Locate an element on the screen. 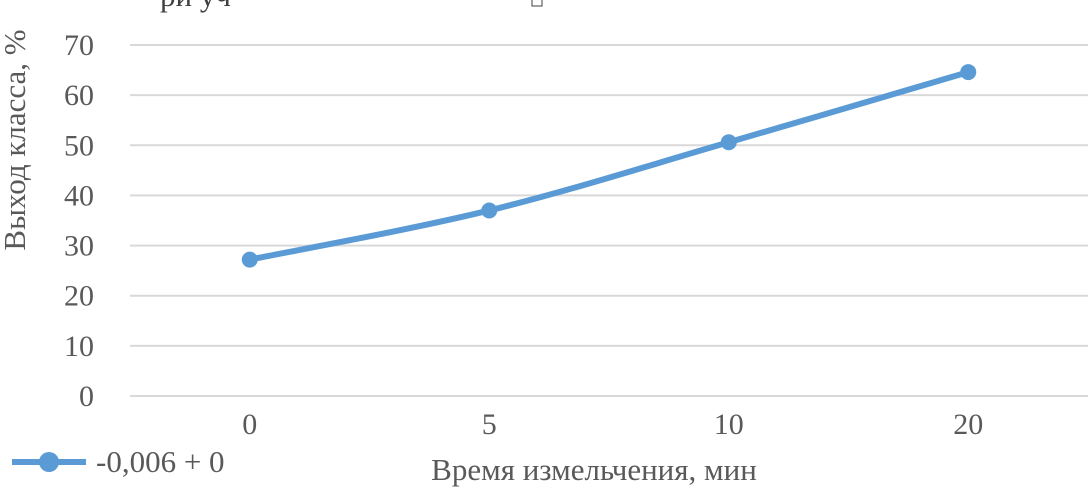 Image resolution: width=1088 pixels, height=488 pixels. legend-label: -0,006 + 0 is located at coordinates (160, 461).